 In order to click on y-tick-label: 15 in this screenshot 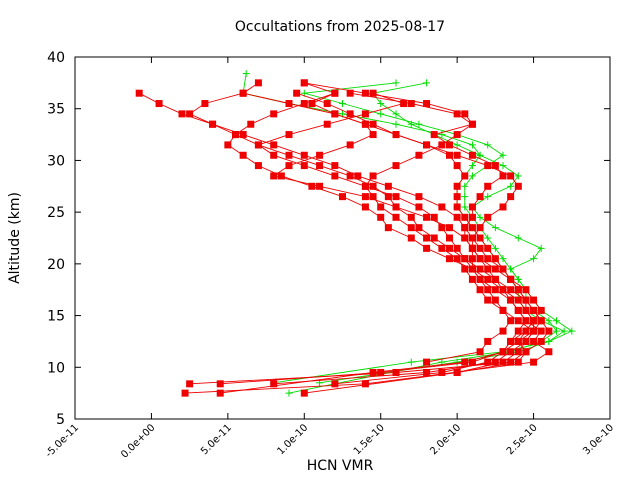, I will do `click(56, 317)`.